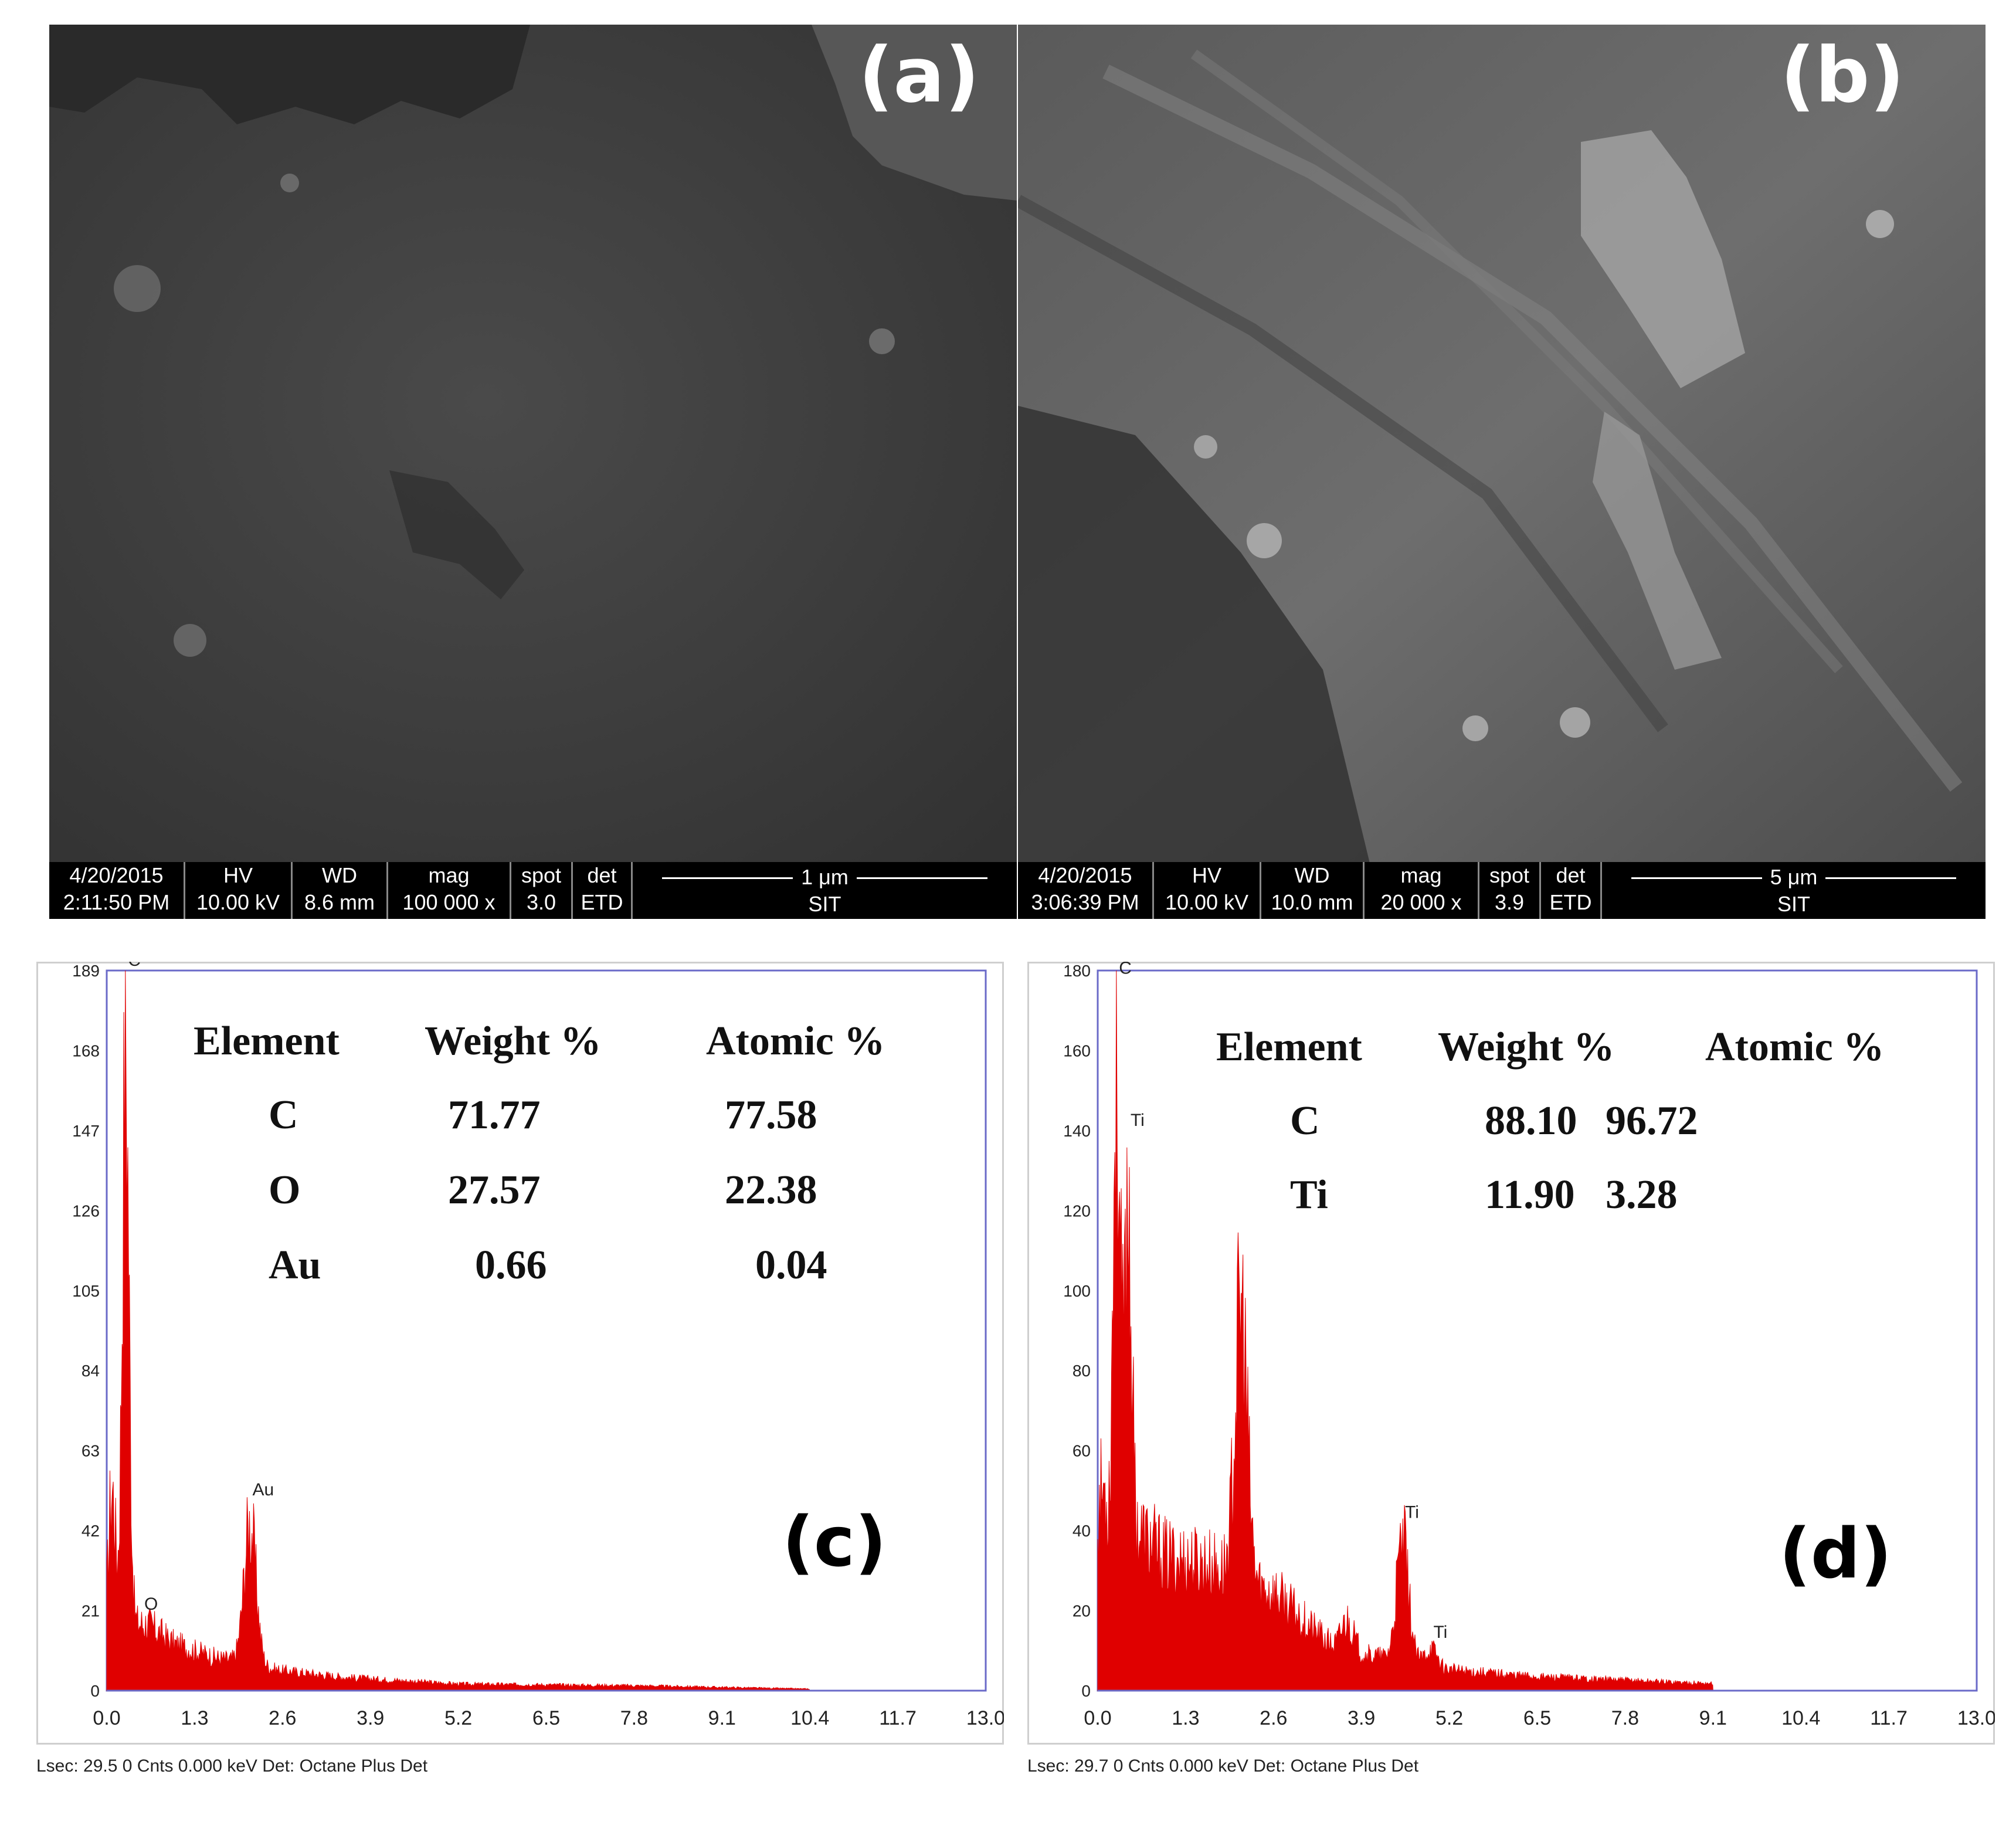  Describe the element at coordinates (449, 875) in the screenshot. I see `mag-label: mag` at that location.